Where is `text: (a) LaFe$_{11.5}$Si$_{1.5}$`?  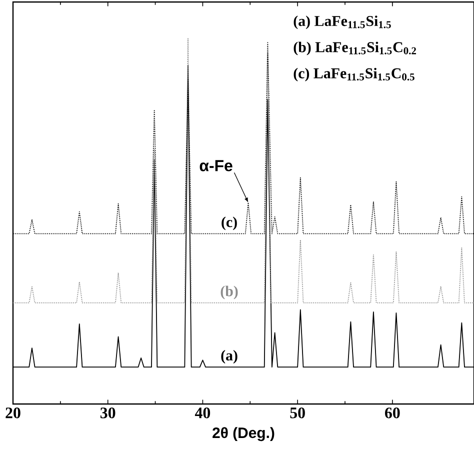
text: (a) LaFe$_{11.5}$Si$_{1.5}$ is located at coordinates (342, 23).